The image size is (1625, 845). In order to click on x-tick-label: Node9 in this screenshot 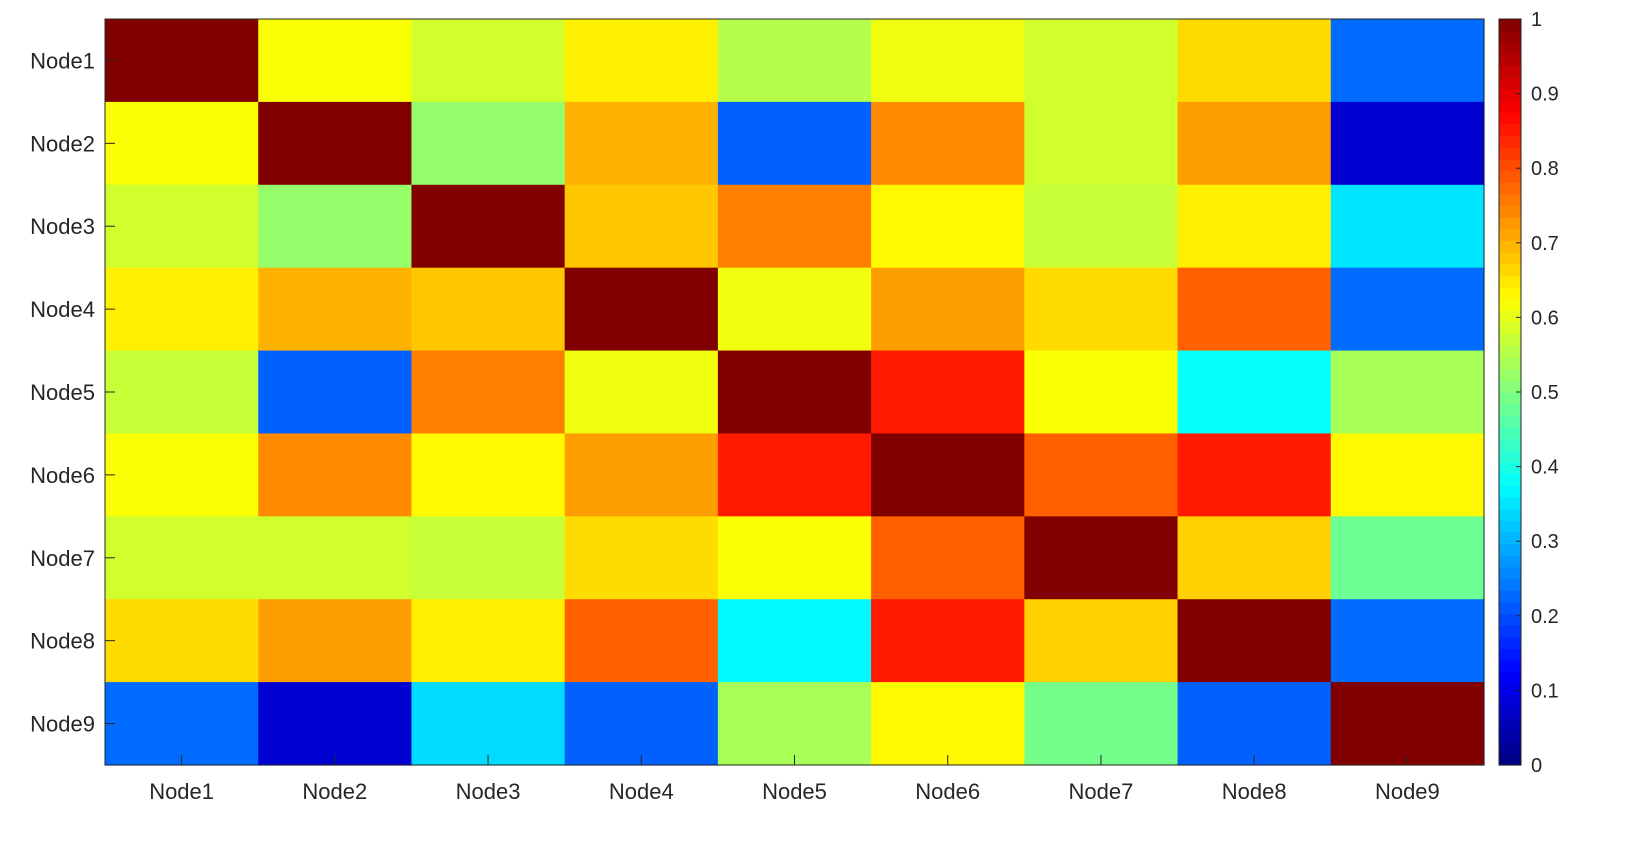, I will do `click(1407, 791)`.